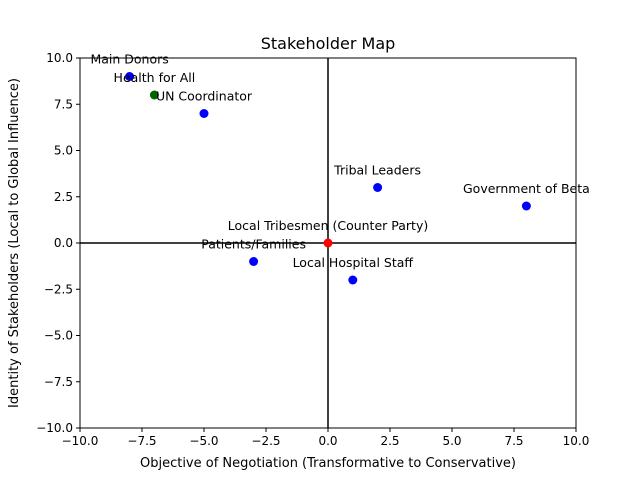 Image resolution: width=640 pixels, height=484 pixels. What do you see at coordinates (265, 441) in the screenshot?
I see `x-tick-label: −2.5` at bounding box center [265, 441].